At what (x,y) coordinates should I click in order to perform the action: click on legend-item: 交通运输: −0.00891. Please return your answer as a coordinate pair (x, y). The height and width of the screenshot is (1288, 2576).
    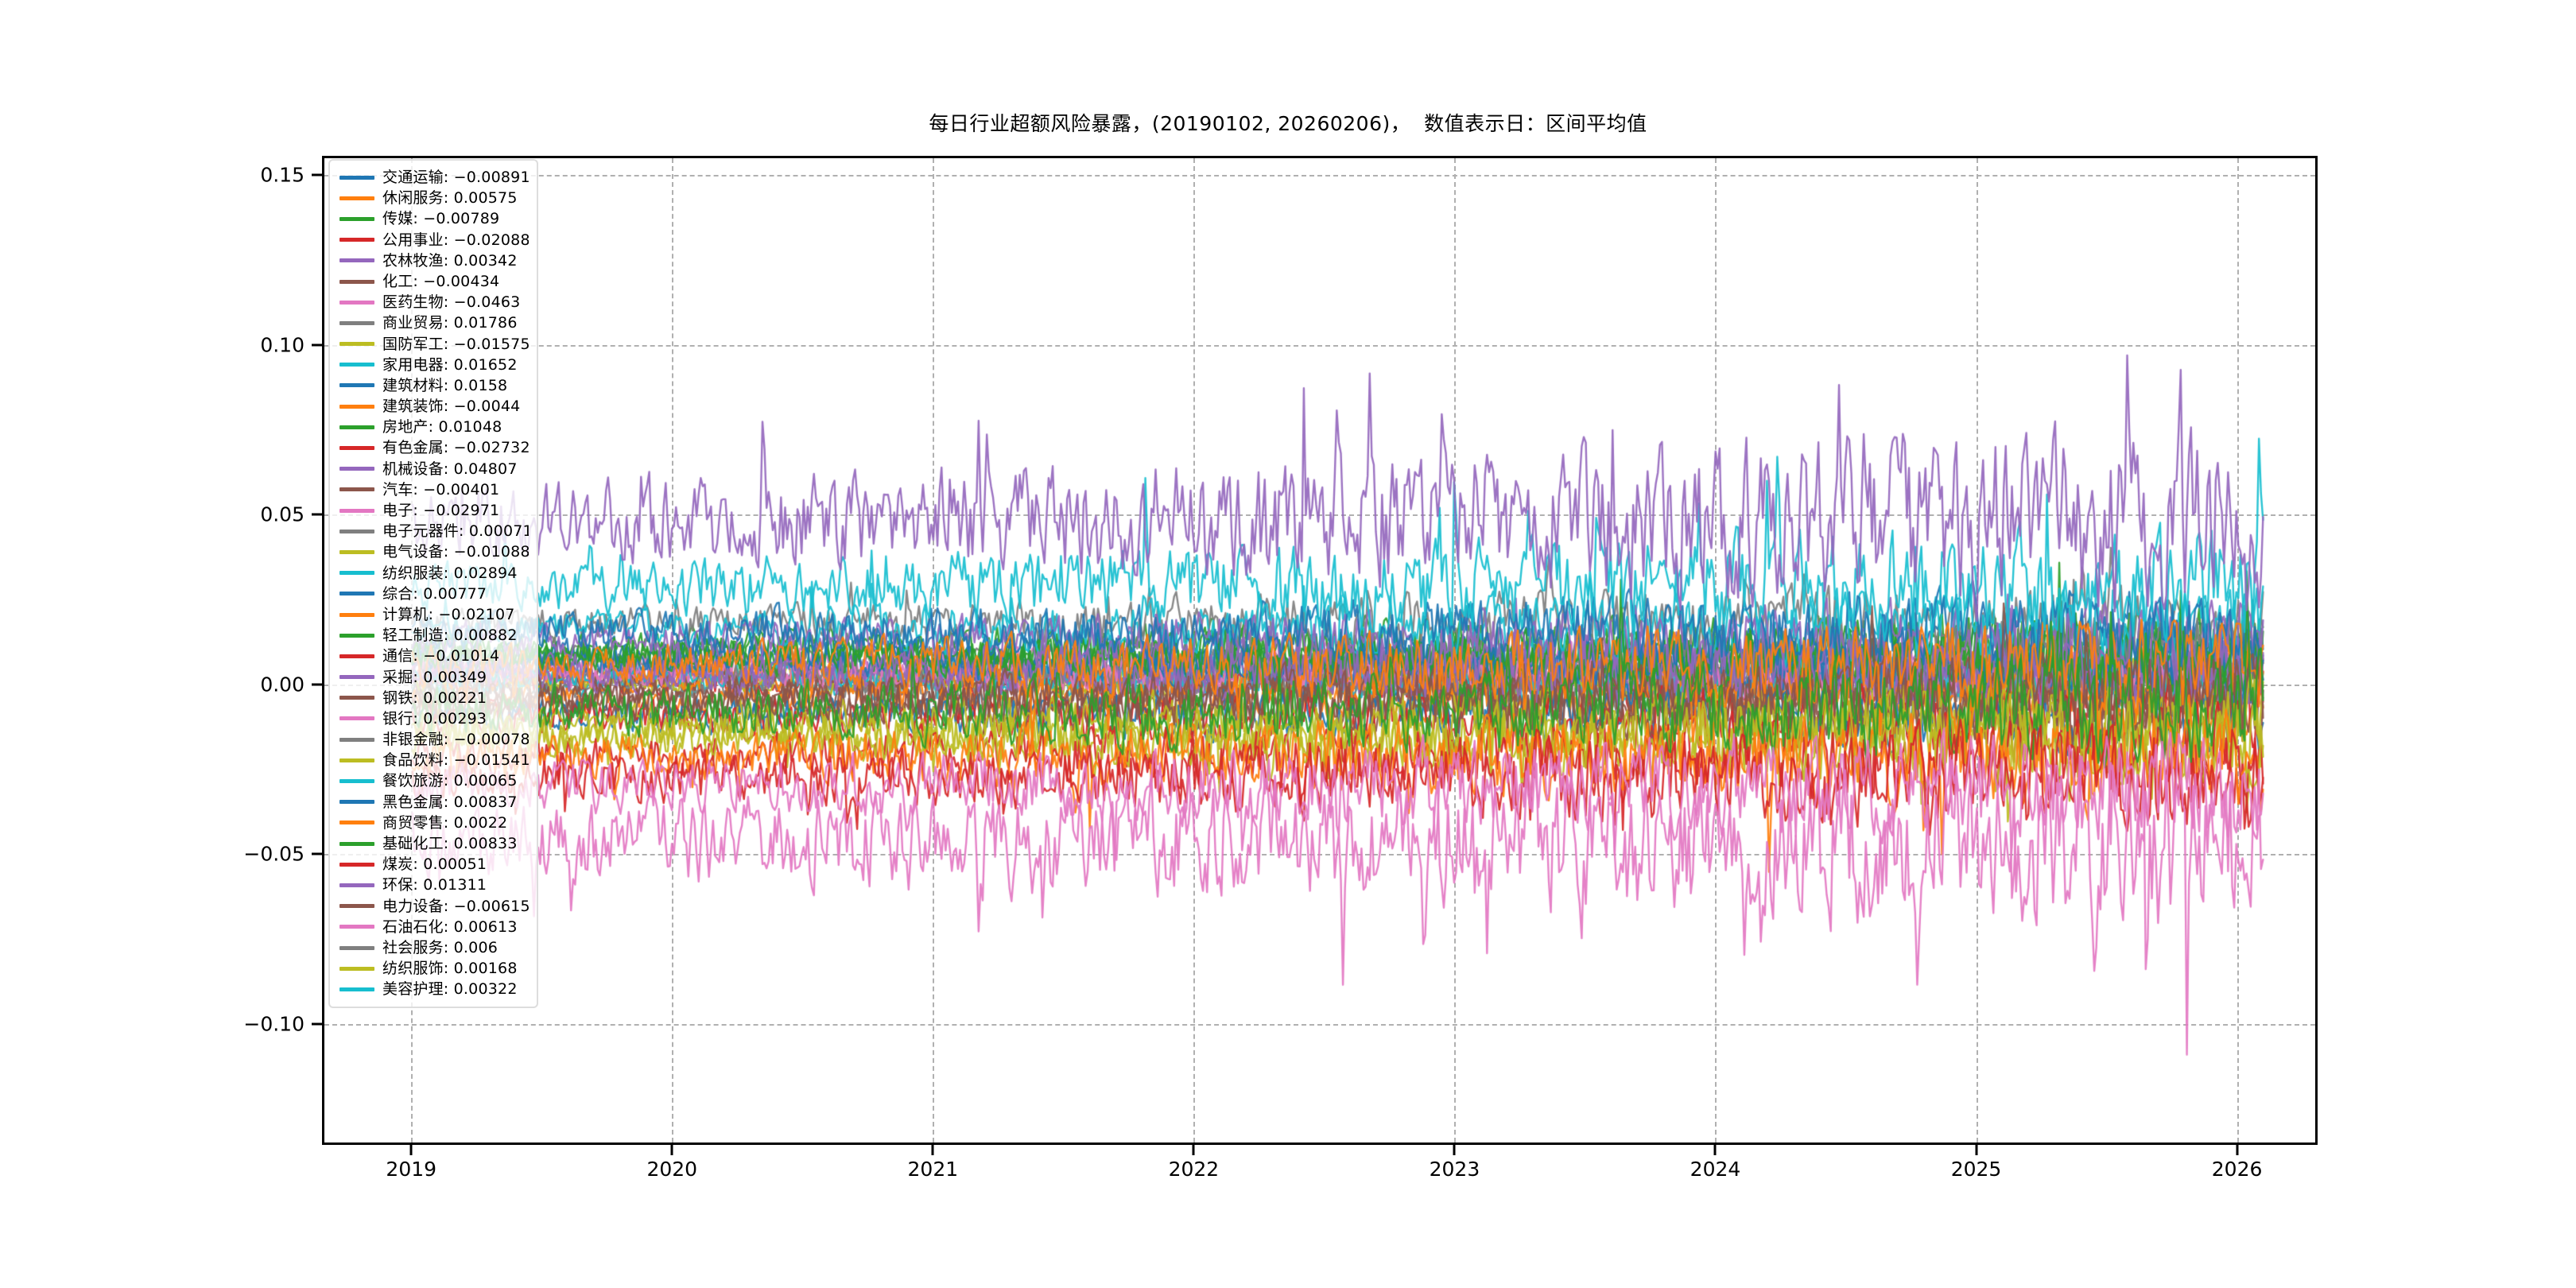
    Looking at the image, I should click on (433, 177).